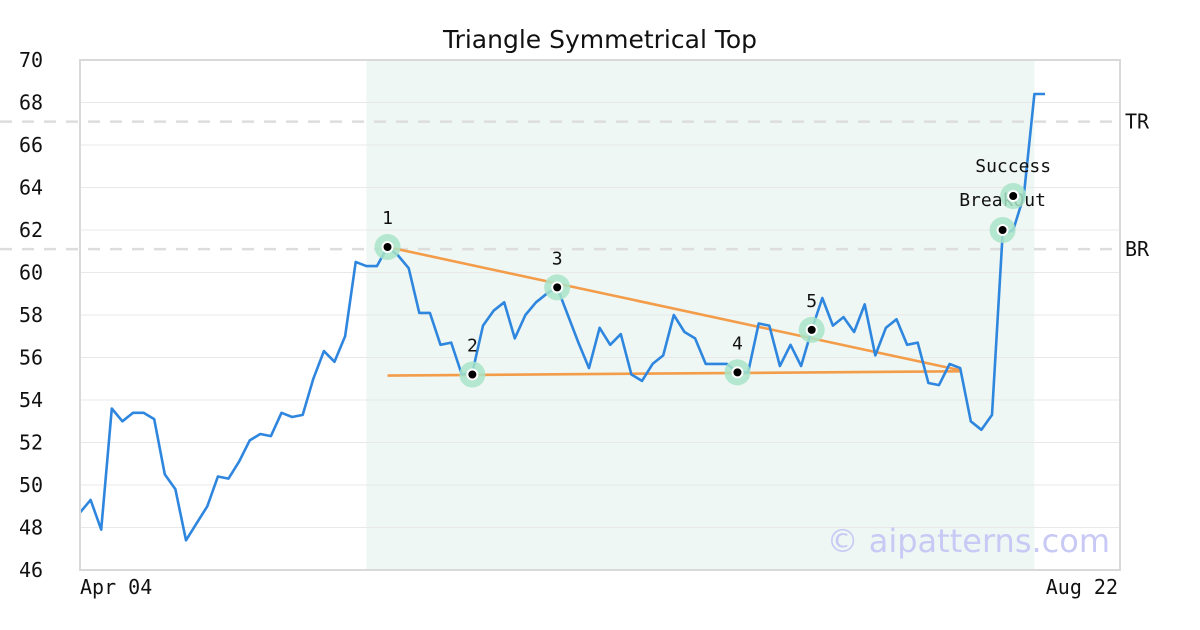  Describe the element at coordinates (1013, 166) in the screenshot. I see `event-label: Success` at that location.